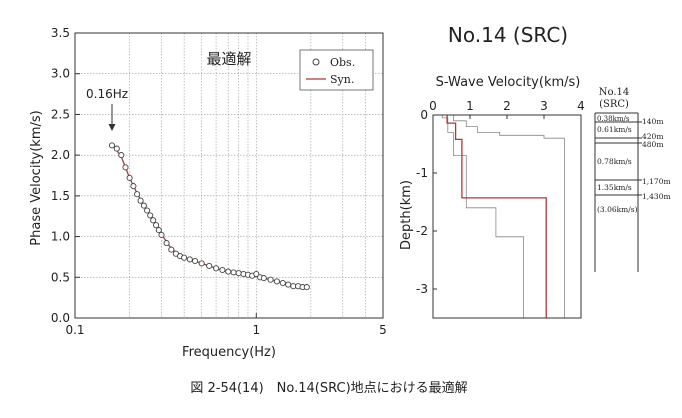 The height and width of the screenshot is (418, 682). What do you see at coordinates (424, 115) in the screenshot?
I see `profile-y-tick-label: 0` at bounding box center [424, 115].